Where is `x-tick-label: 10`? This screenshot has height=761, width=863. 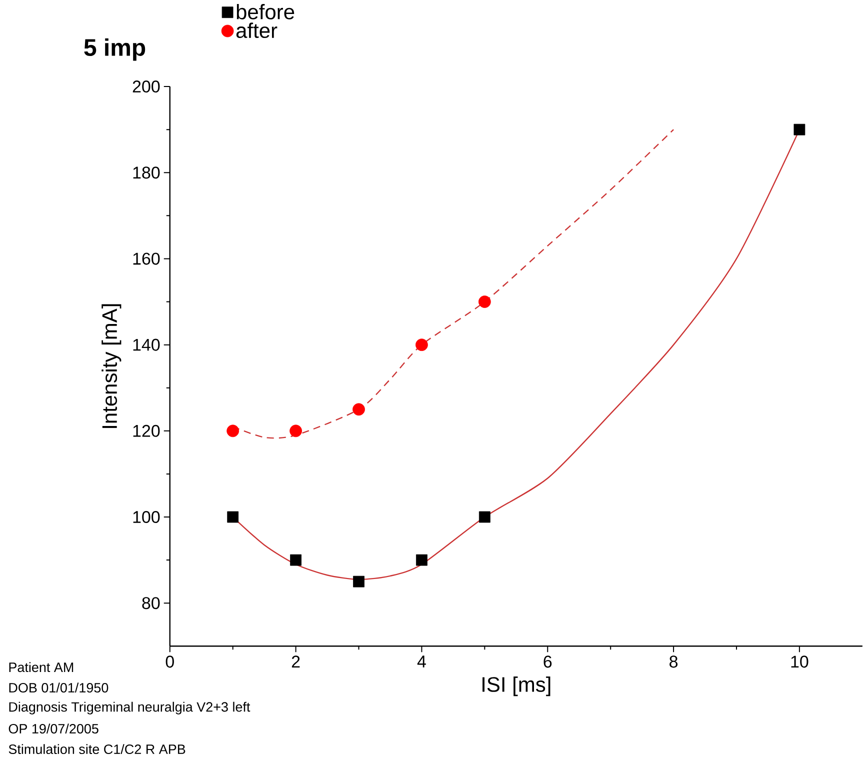 x-tick-label: 10 is located at coordinates (799, 662).